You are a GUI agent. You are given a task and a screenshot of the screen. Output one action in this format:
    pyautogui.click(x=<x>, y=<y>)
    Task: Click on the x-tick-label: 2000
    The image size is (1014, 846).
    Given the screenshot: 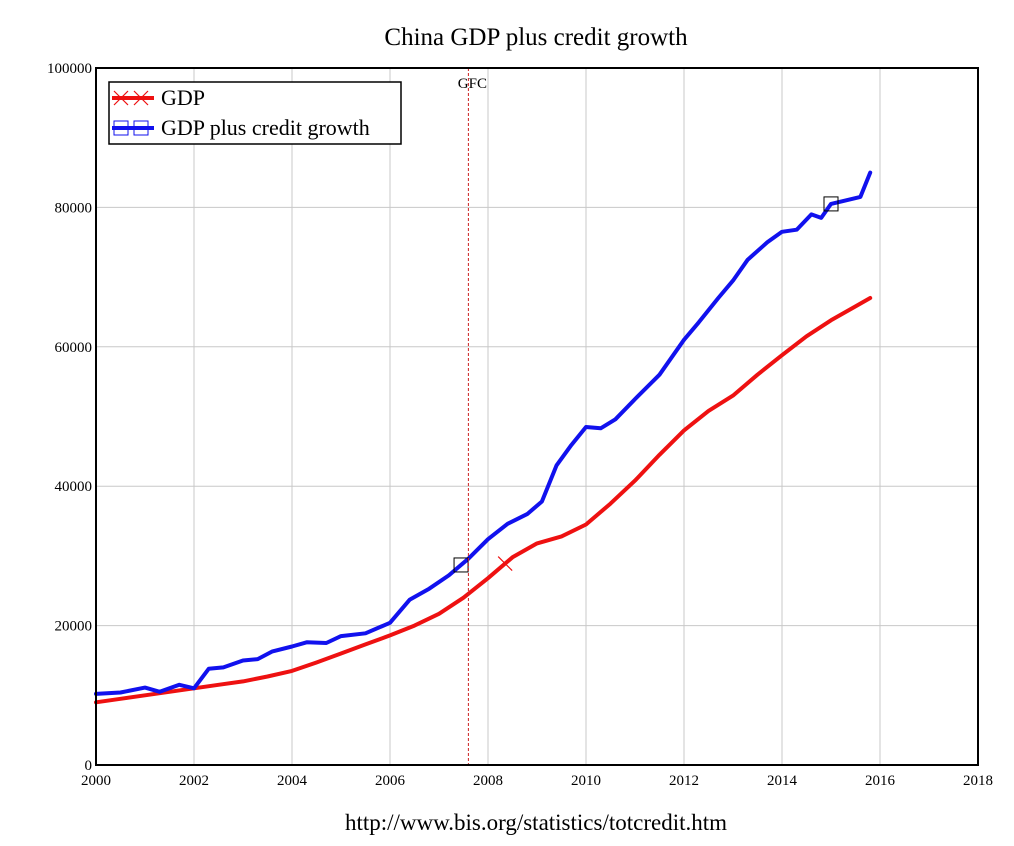 What is the action you would take?
    pyautogui.click(x=96, y=781)
    